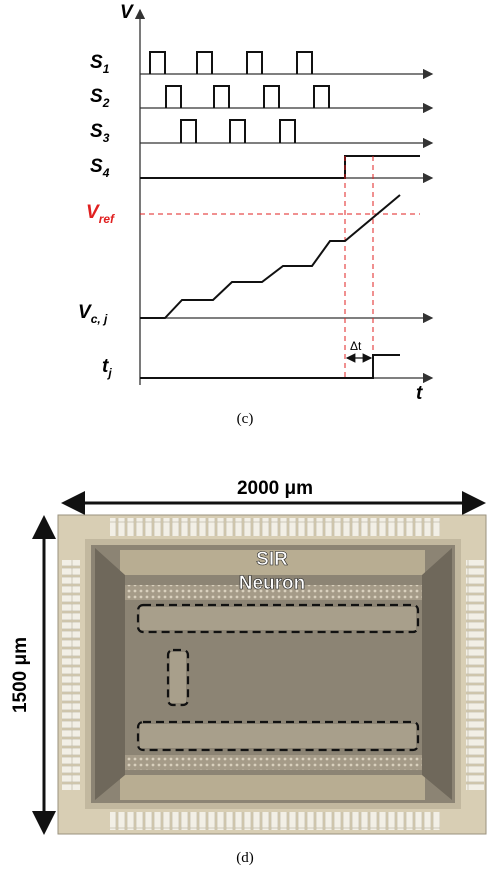 This screenshot has height=876, width=491. What do you see at coordinates (100, 214) in the screenshot?
I see `vref-label: Vref` at bounding box center [100, 214].